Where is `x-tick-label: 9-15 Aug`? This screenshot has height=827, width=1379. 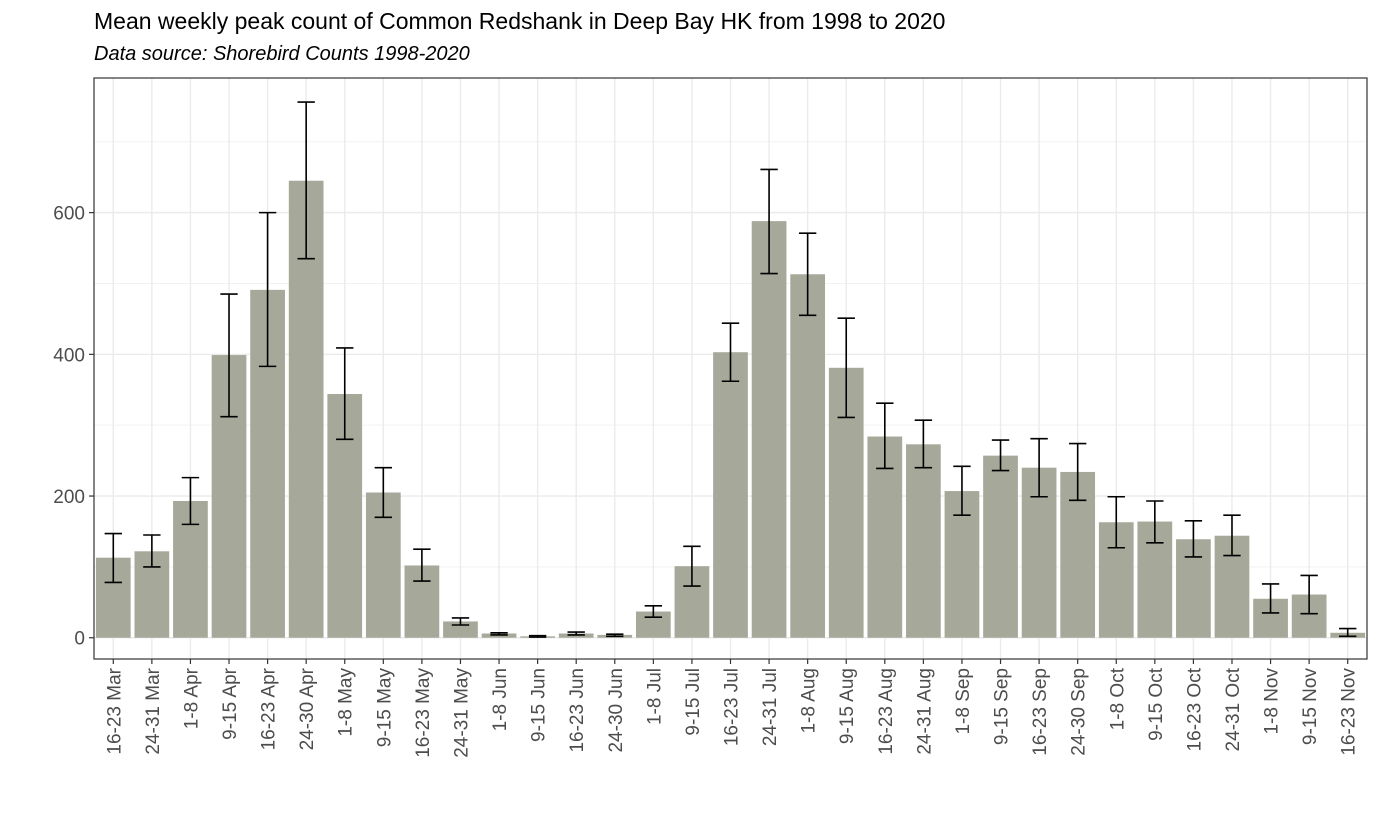 x-tick-label: 9-15 Aug is located at coordinates (847, 706).